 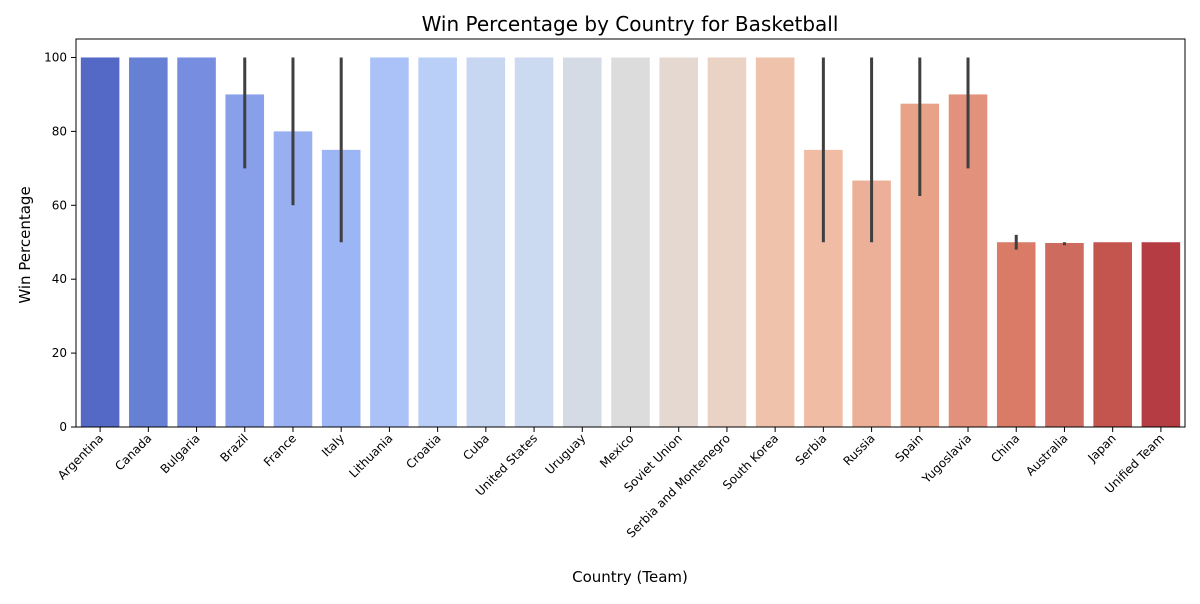 I want to click on x-tick-label: Japan, so click(x=1102, y=448).